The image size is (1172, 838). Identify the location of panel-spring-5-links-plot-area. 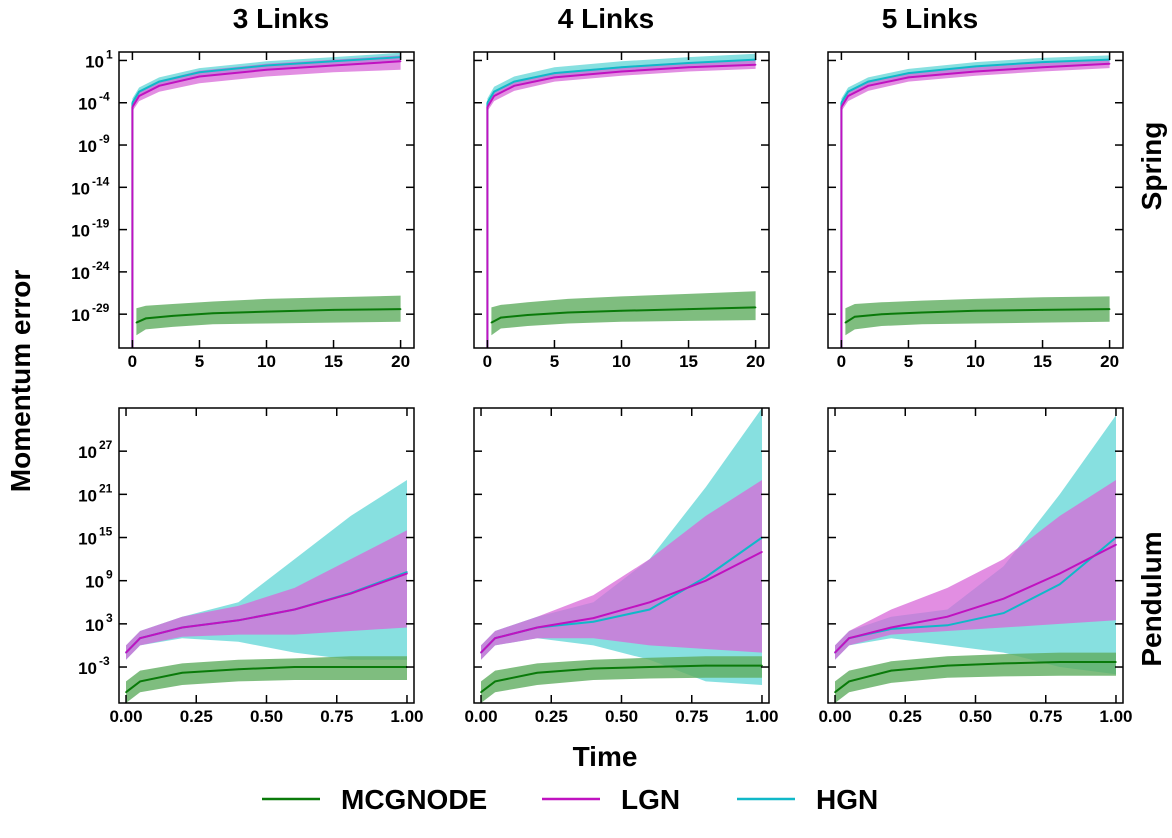
(975, 201).